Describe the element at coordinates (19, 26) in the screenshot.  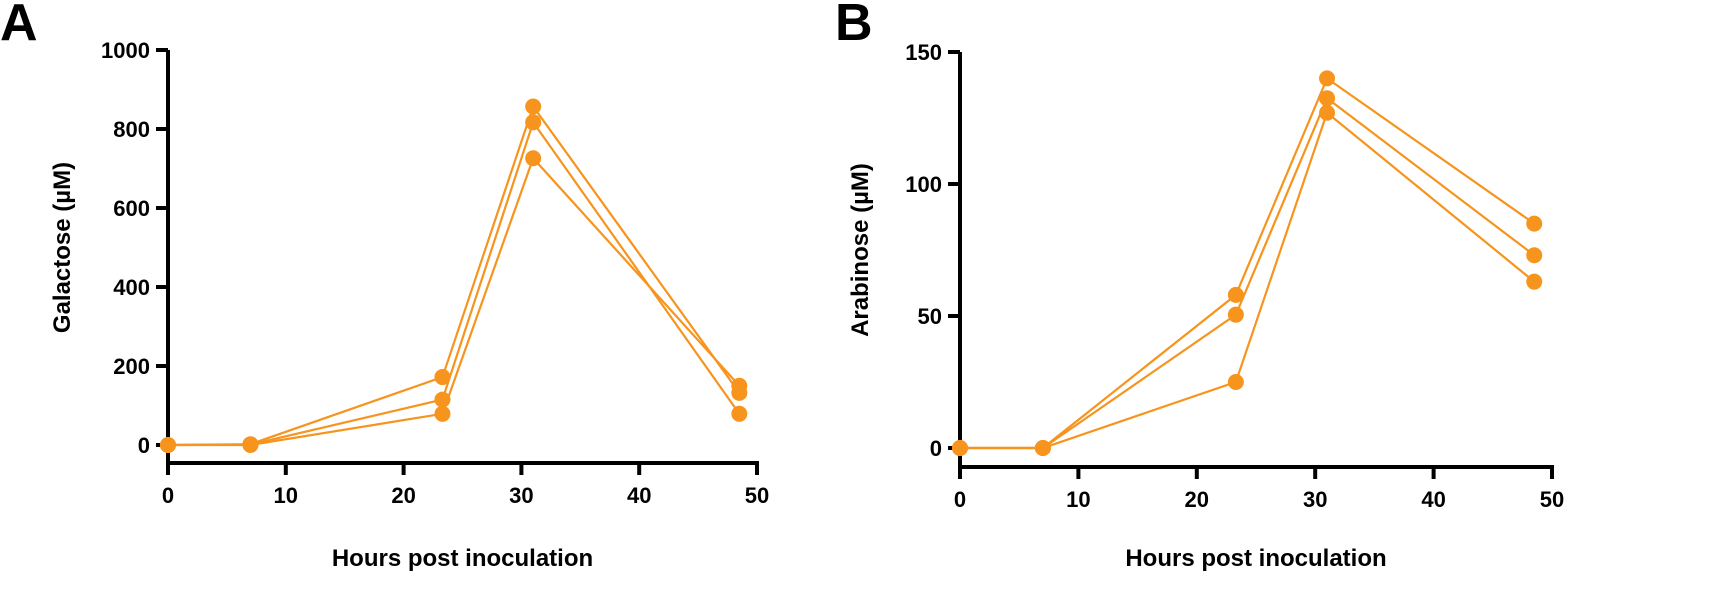
I see `panel-label: A` at that location.